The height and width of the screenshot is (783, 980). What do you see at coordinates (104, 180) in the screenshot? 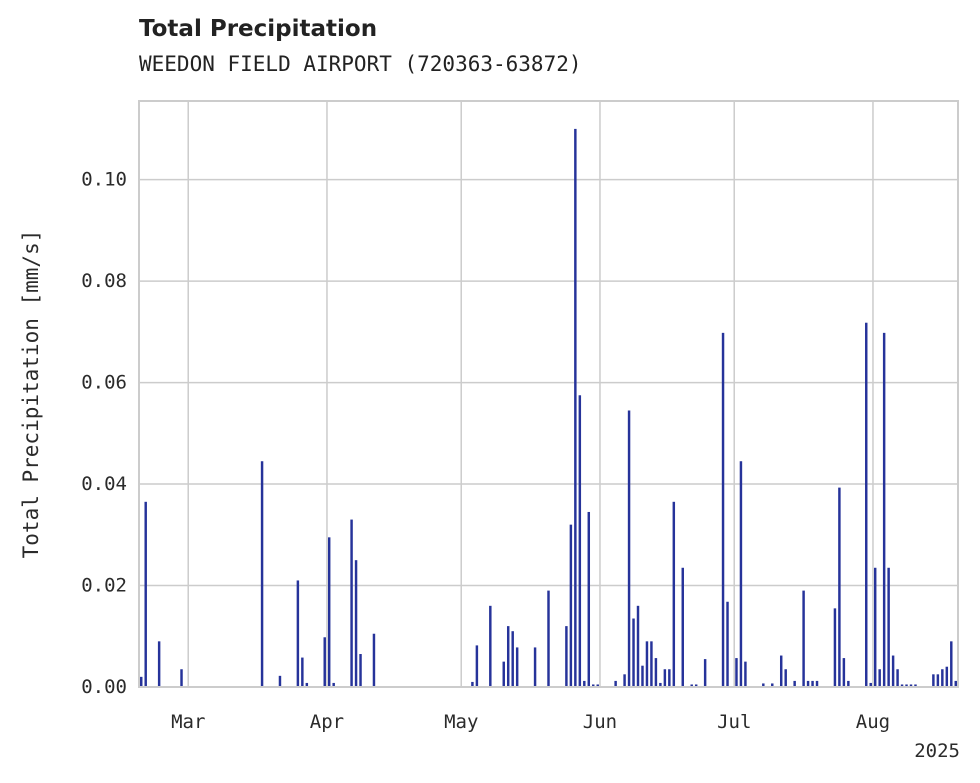
I see `y-tick-label: 0.10` at bounding box center [104, 180].